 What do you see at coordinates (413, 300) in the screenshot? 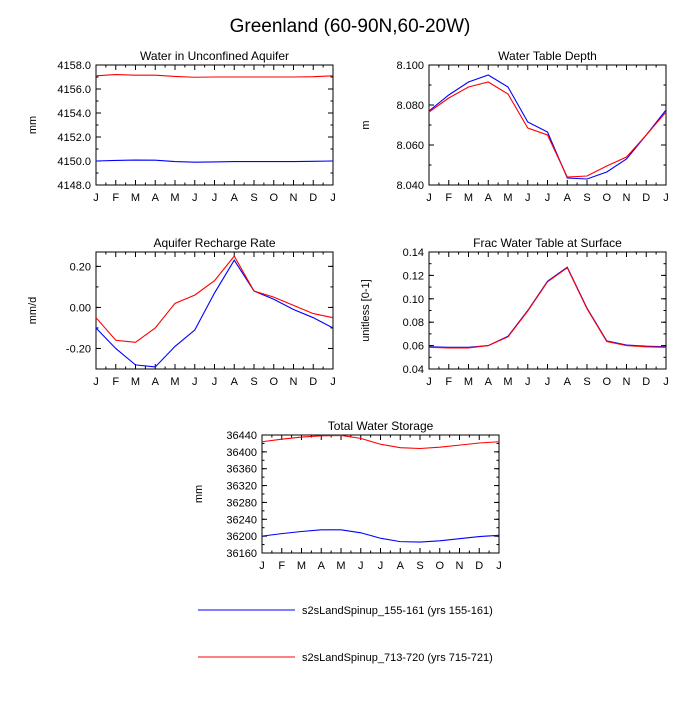
I see `frac-water-table-at-surface-ytick-label: 0.10` at bounding box center [413, 300].